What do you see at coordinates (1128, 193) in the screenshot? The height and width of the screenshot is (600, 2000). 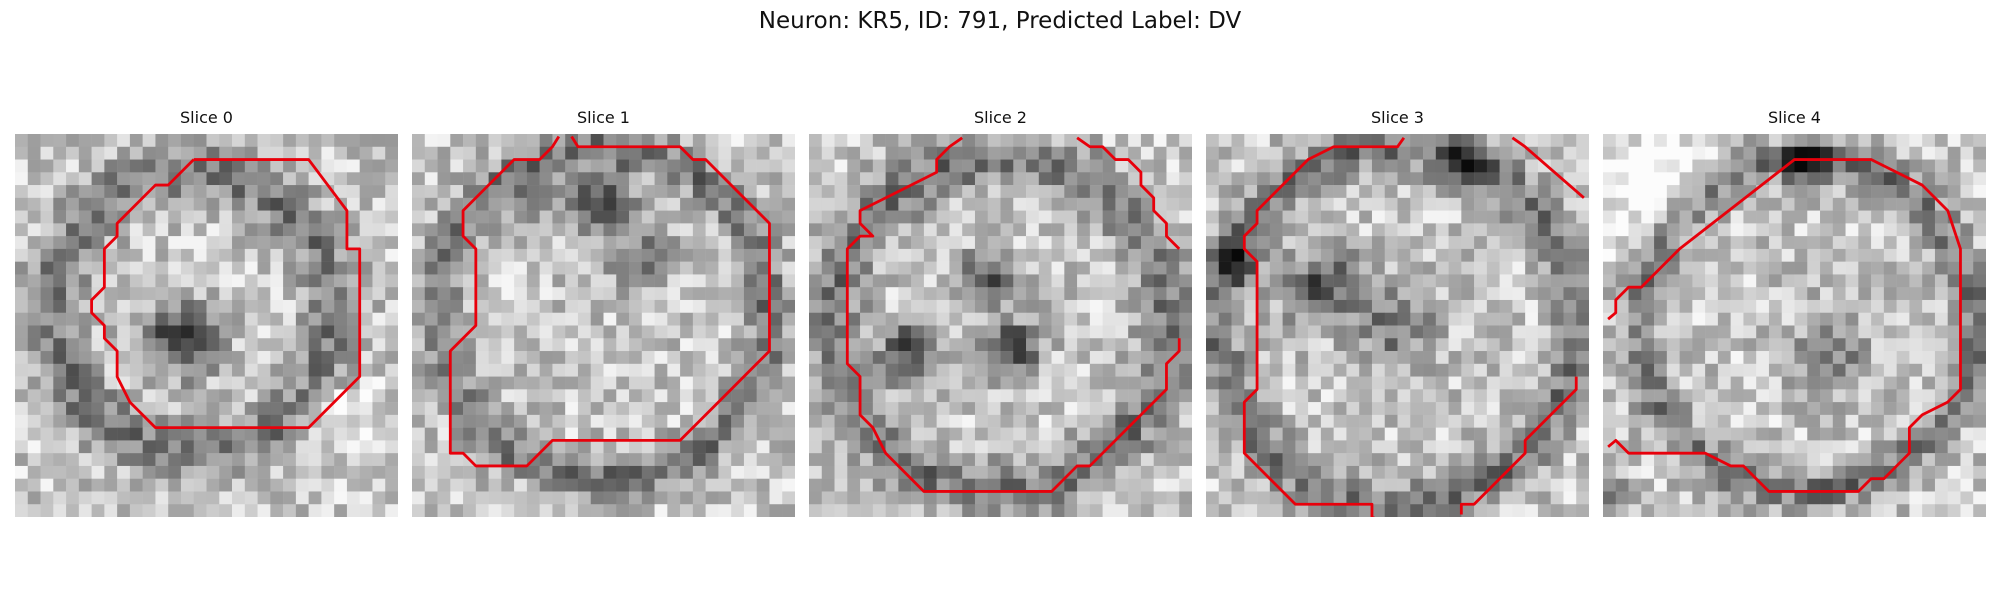 I see `segmentation-contour-2b` at bounding box center [1128, 193].